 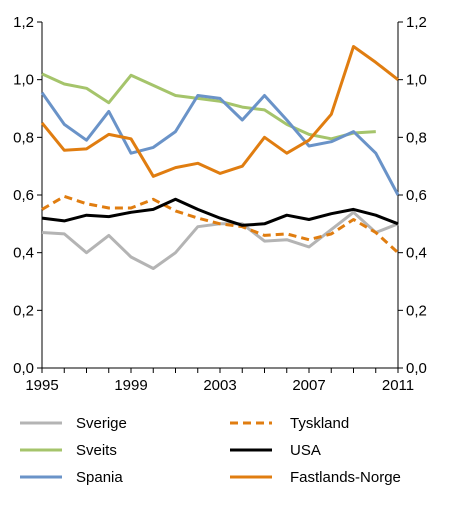 I want to click on right-y-tick-label: 0,6, so click(x=416, y=195).